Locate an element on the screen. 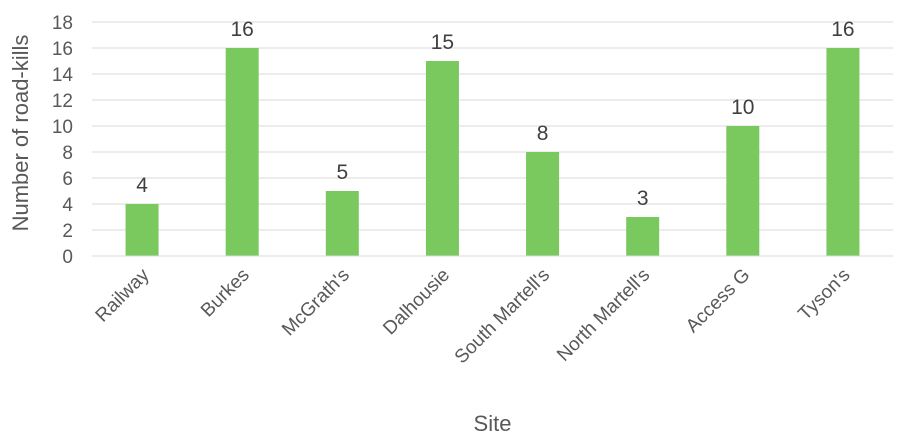  x-tick-label: McGrath's is located at coordinates (316, 303).